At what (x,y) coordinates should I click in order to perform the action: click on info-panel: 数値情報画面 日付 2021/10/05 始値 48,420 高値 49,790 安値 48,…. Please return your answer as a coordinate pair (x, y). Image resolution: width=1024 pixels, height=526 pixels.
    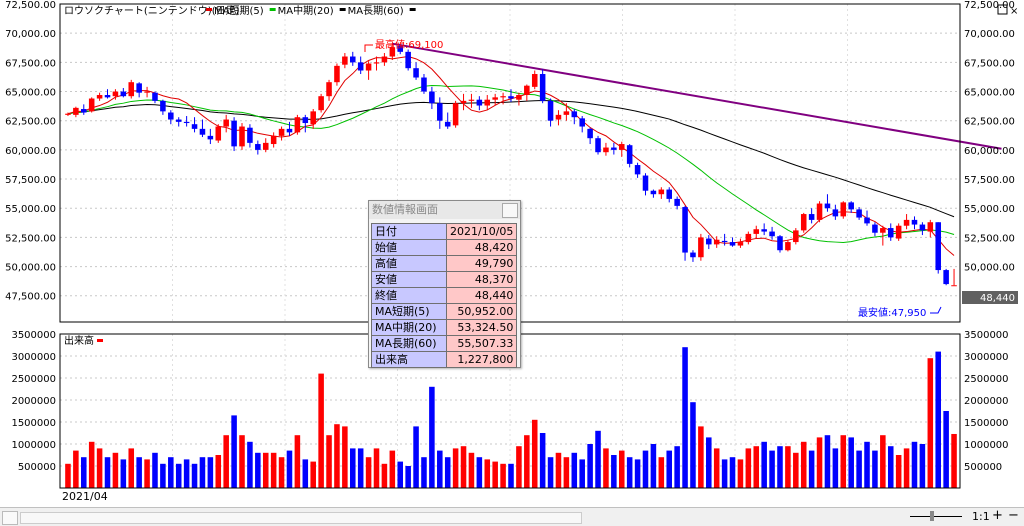
    Looking at the image, I should click on (444, 284).